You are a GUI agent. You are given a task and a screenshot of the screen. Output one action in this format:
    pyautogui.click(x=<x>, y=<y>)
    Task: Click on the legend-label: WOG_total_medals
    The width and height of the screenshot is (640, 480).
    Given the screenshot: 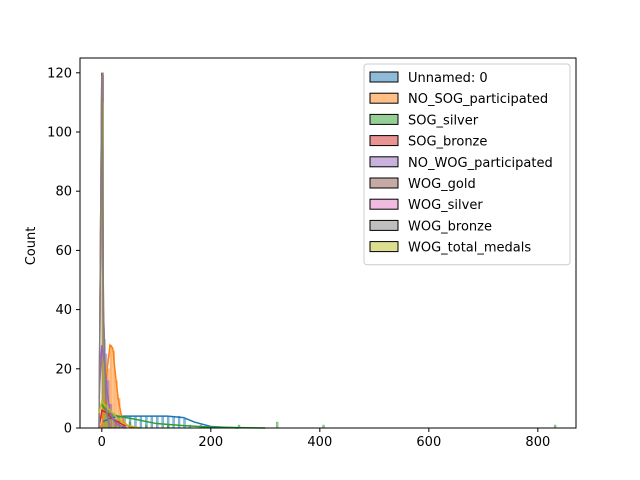 What is the action you would take?
    pyautogui.click(x=469, y=248)
    